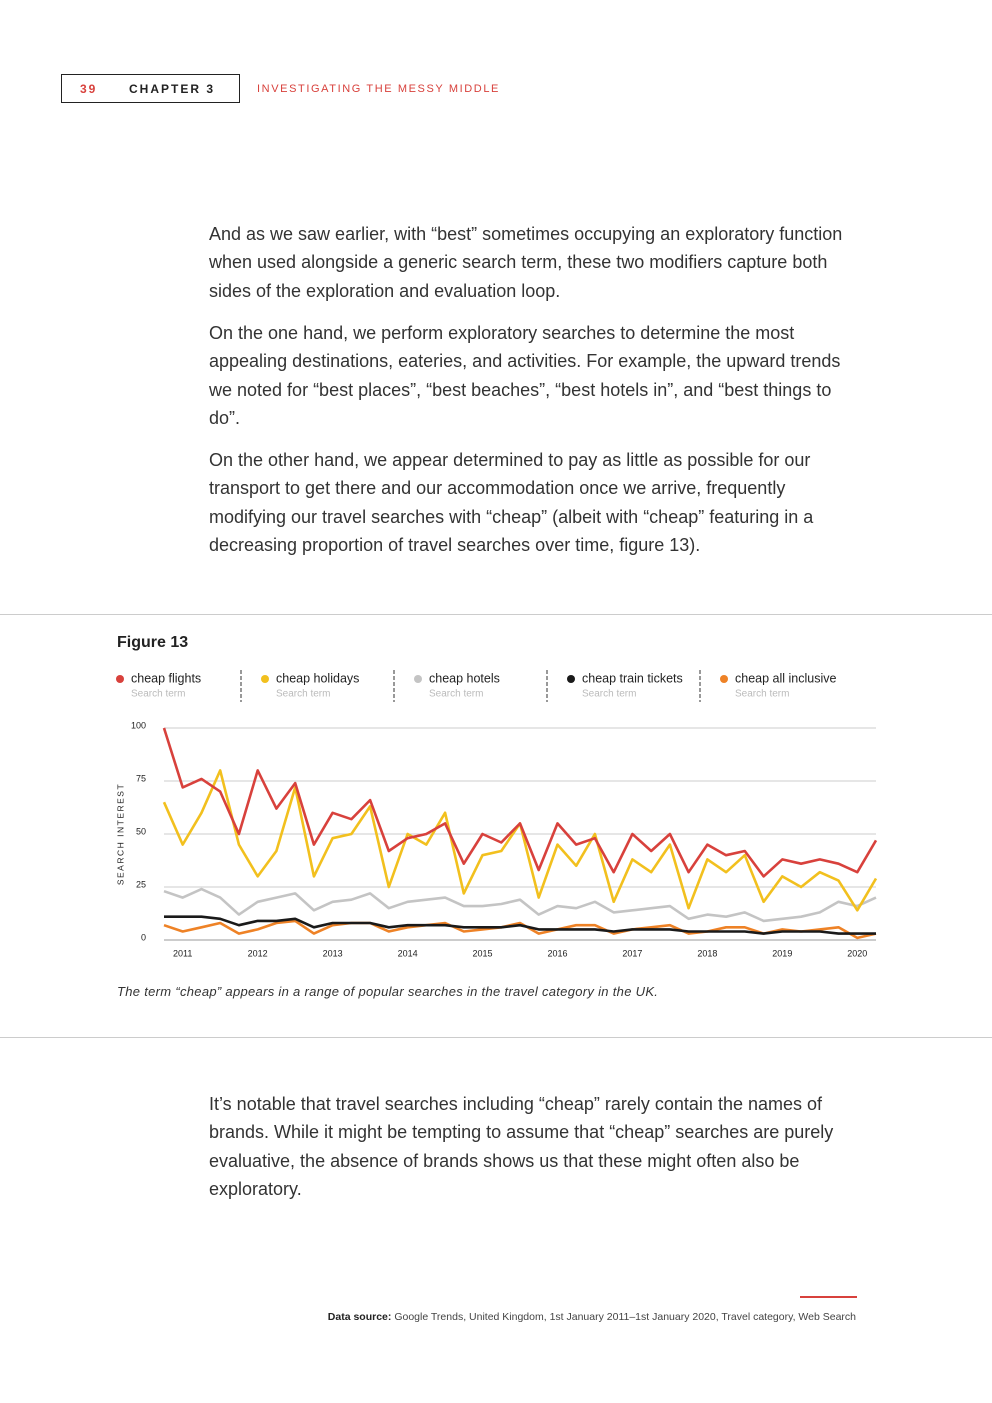 This screenshot has height=1403, width=992. I want to click on y-tick-label: 75, so click(141, 778).